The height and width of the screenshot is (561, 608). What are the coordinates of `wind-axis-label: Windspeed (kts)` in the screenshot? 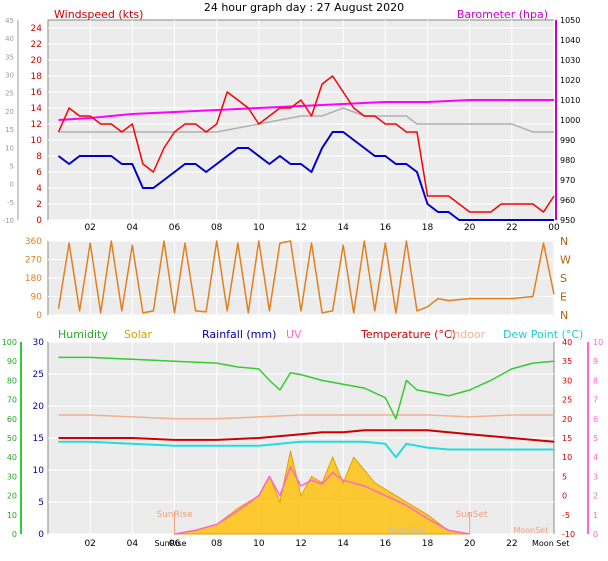 It's located at (98, 14).